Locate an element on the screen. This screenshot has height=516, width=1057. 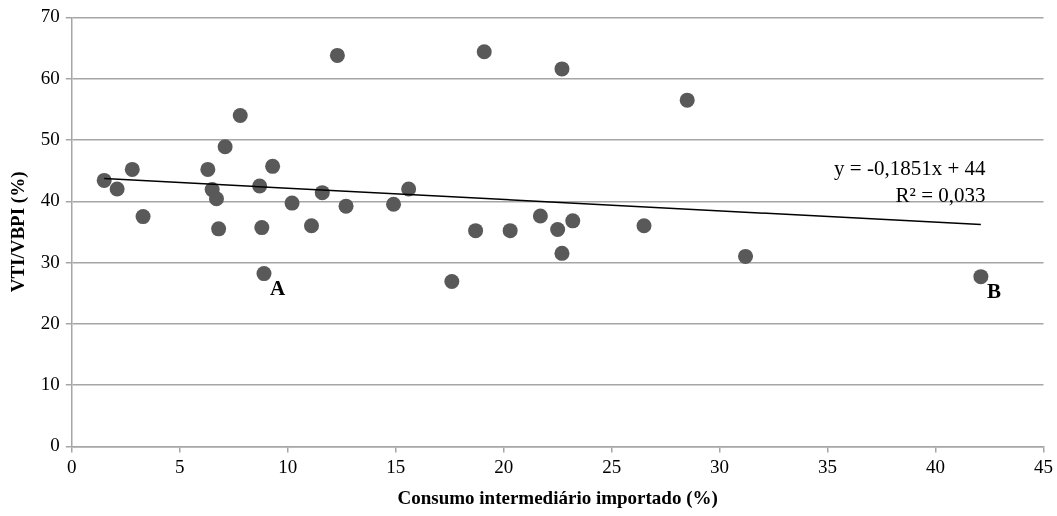
x-tick-label: 30 is located at coordinates (720, 466).